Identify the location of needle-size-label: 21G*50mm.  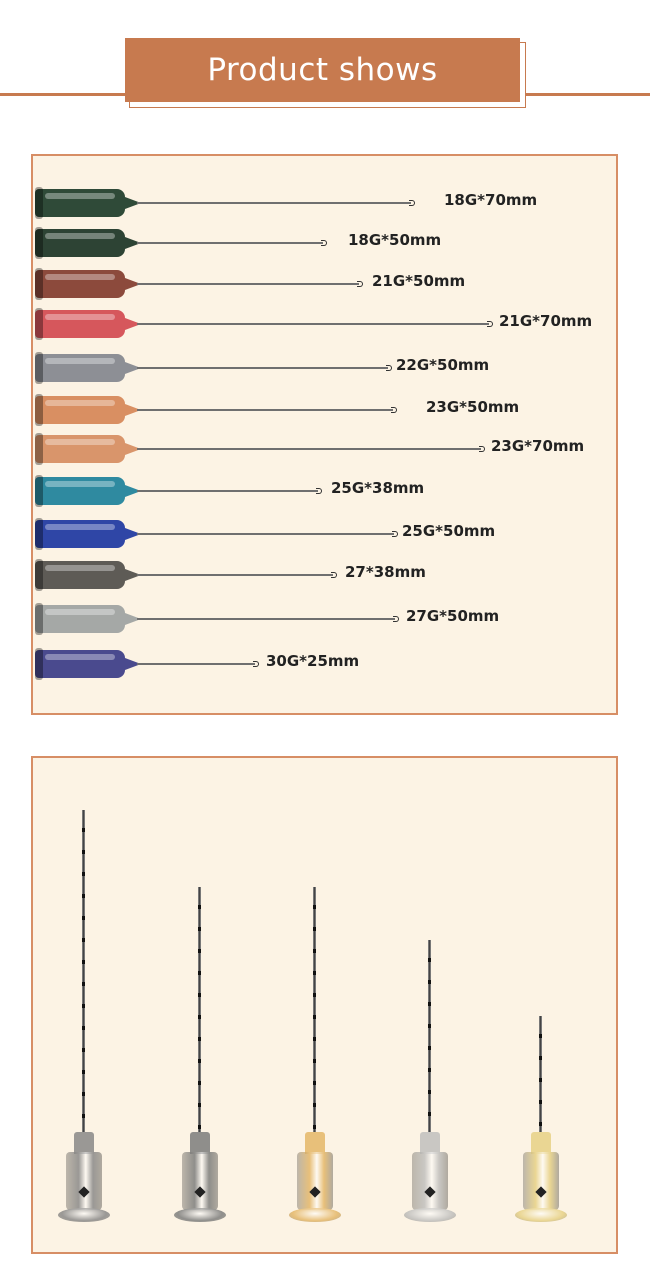
(419, 281).